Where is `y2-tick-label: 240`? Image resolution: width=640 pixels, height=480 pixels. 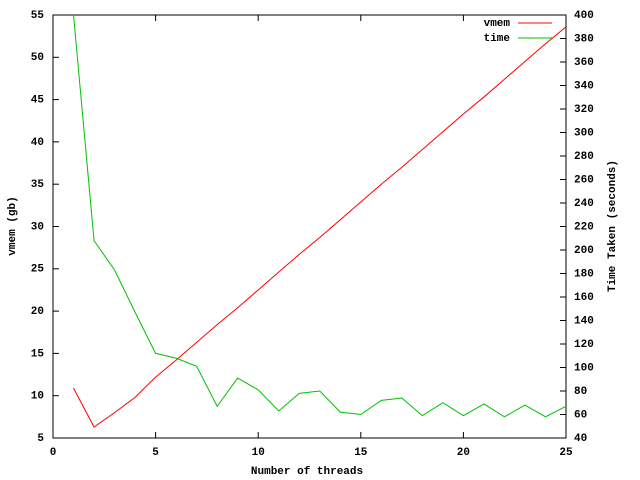 y2-tick-label: 240 is located at coordinates (584, 204).